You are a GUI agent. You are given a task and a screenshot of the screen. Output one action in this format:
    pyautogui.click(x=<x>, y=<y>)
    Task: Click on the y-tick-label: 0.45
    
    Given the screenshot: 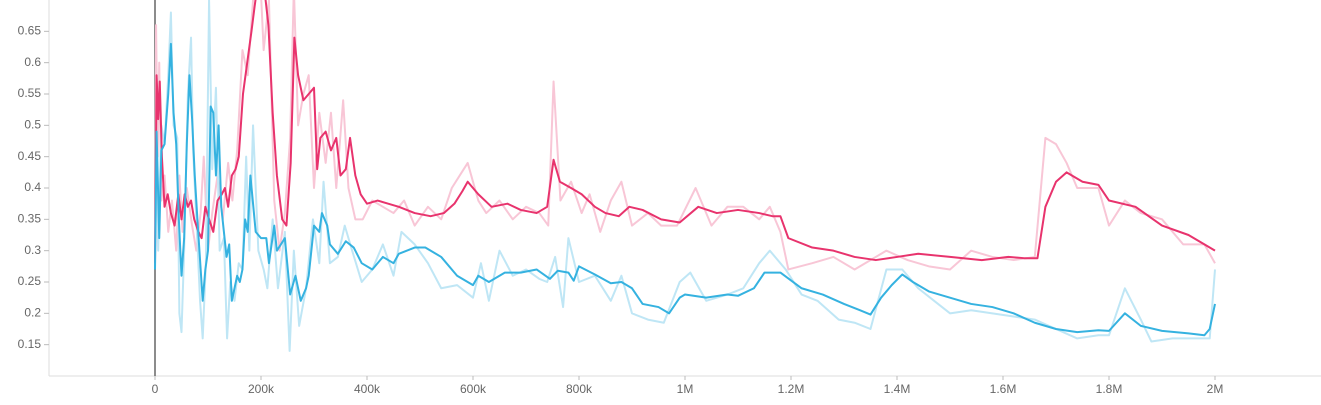 What is the action you would take?
    pyautogui.click(x=30, y=156)
    